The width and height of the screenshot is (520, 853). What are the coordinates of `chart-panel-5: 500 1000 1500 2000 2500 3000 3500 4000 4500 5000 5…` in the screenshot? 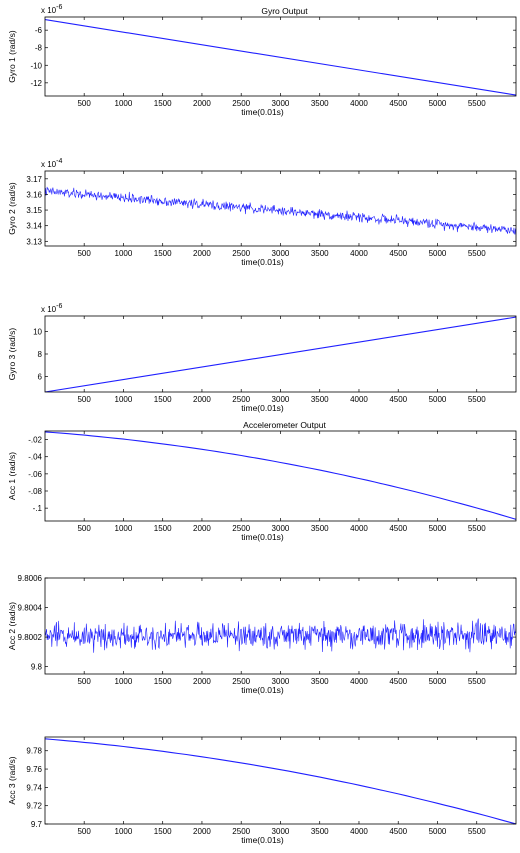 It's located at (262, 634).